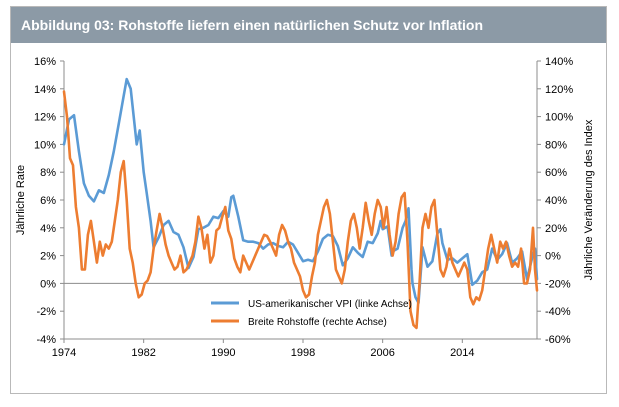 The height and width of the screenshot is (407, 619). What do you see at coordinates (45, 118) in the screenshot?
I see `y-tick-left-label: 12%` at bounding box center [45, 118].